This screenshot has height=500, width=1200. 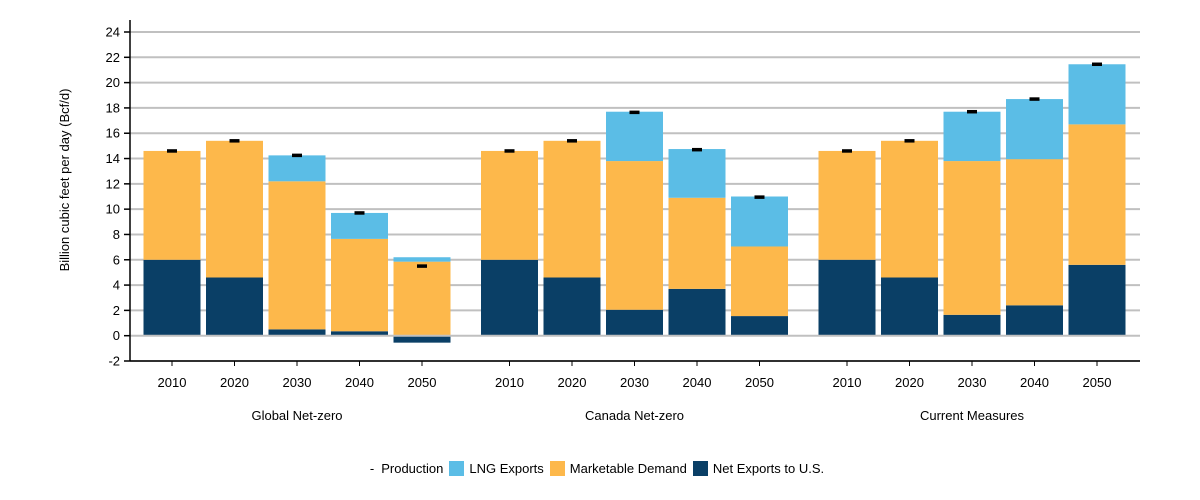 I want to click on legend-item-marketable-demand: Marketable Demand, so click(x=618, y=468).